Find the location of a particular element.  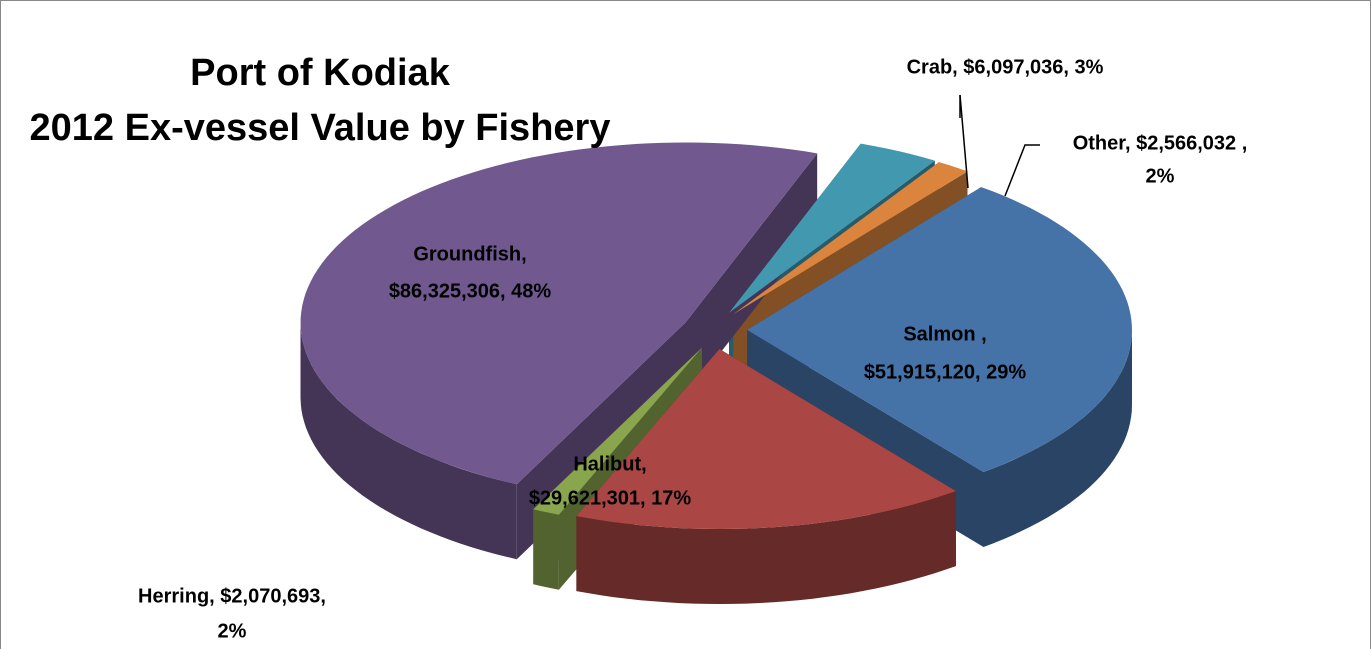

data-label: Groundfish, is located at coordinates (469, 254).